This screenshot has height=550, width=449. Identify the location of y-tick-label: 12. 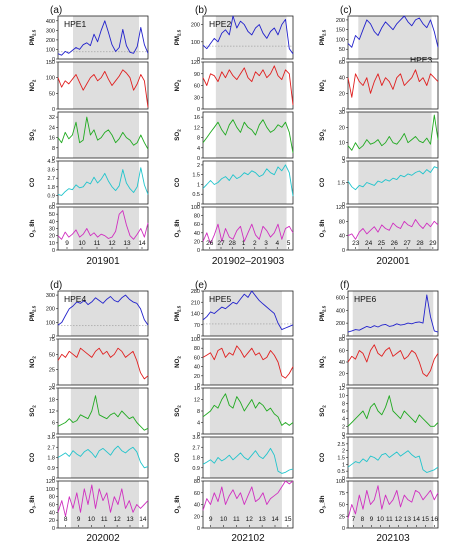
(197, 128).